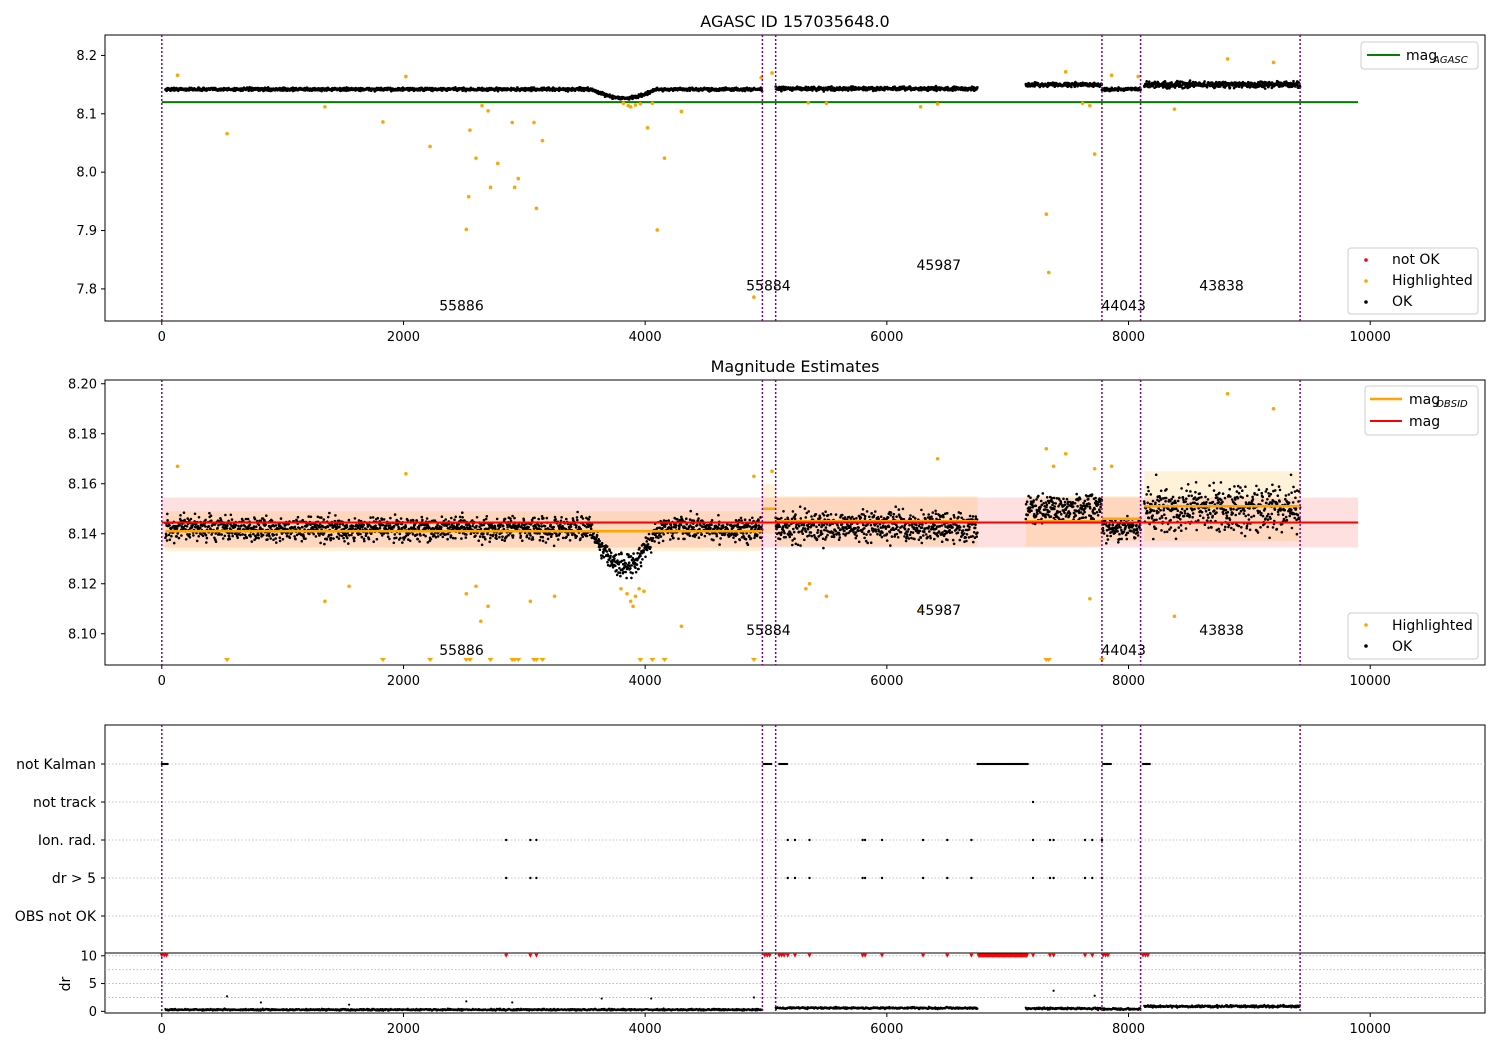  Describe the element at coordinates (1123, 306) in the screenshot. I see `obsid-label: 44043` at that location.